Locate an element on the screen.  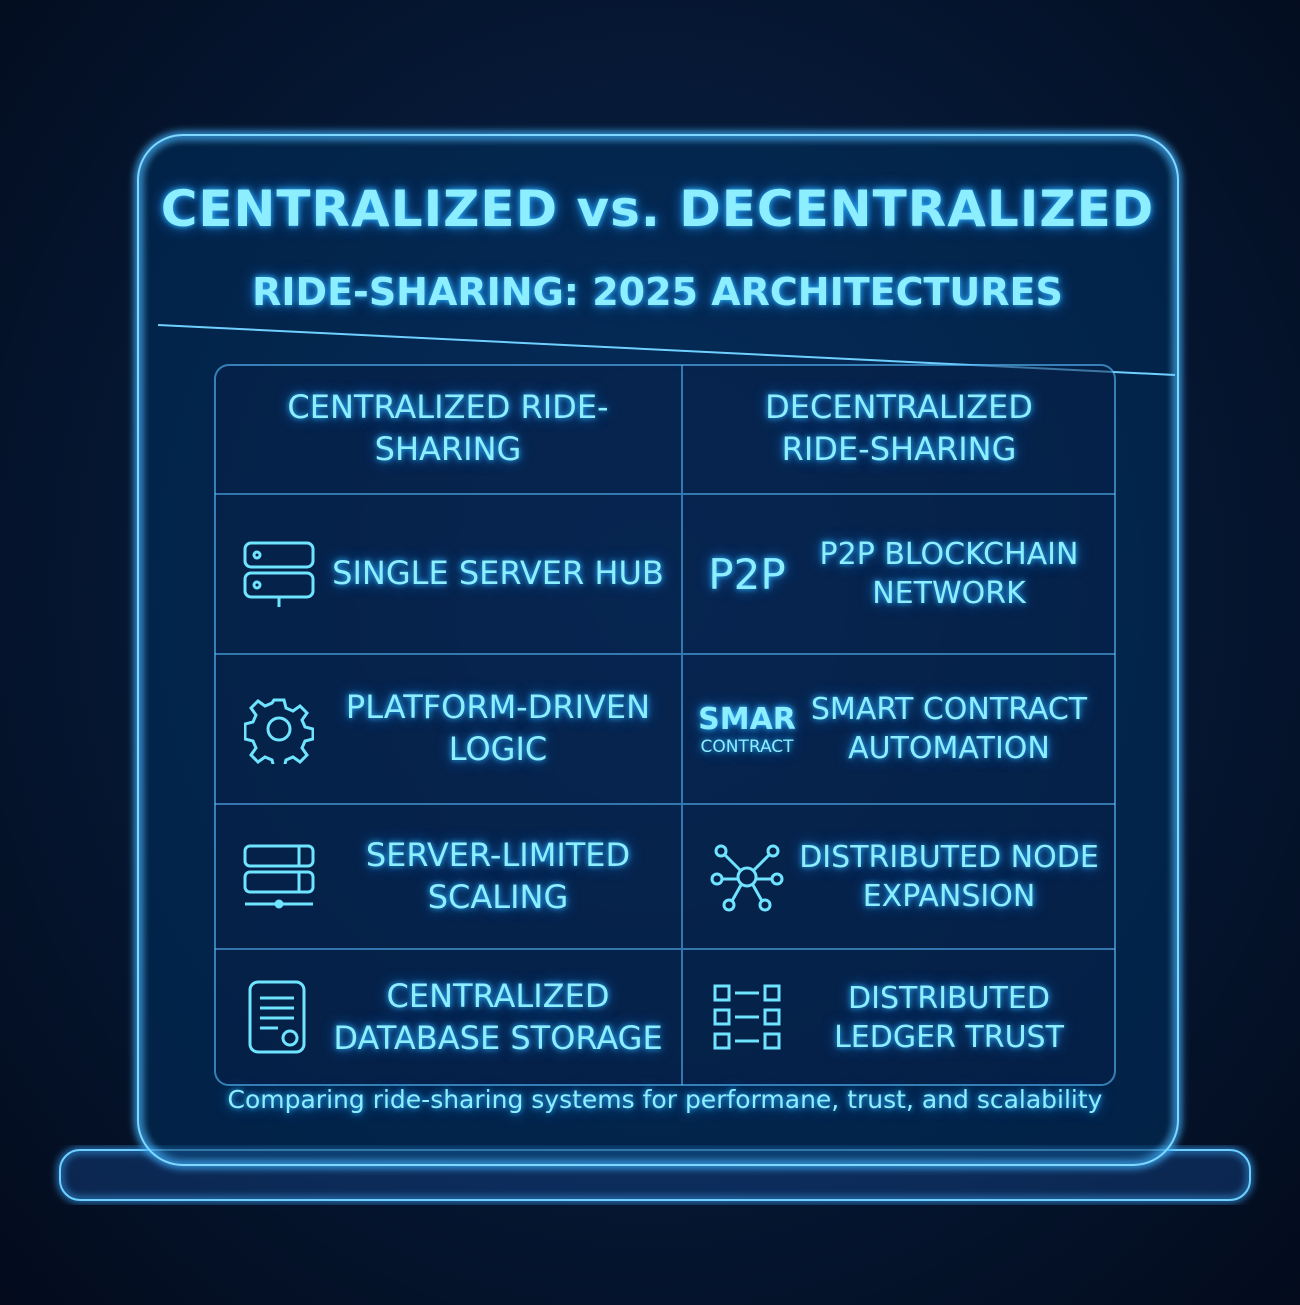
row-label: DISTRIBUTED NODE EXPANSION is located at coordinates (949, 876).